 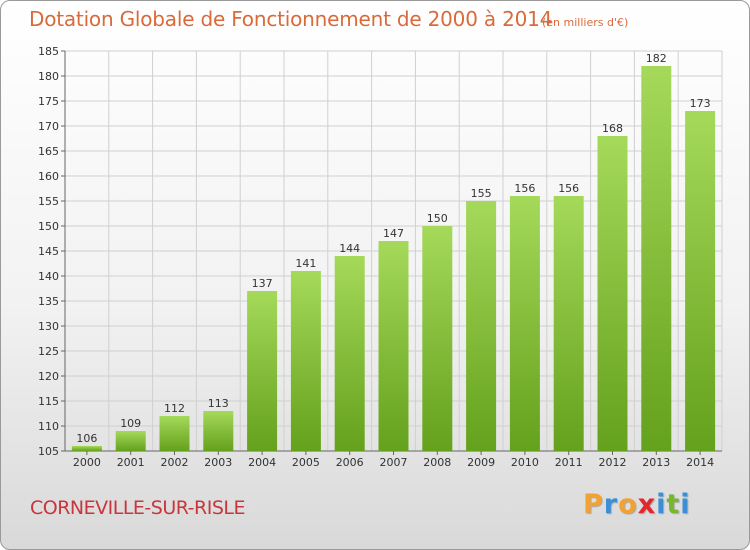 What do you see at coordinates (393, 233) in the screenshot?
I see `data-label: 147` at bounding box center [393, 233].